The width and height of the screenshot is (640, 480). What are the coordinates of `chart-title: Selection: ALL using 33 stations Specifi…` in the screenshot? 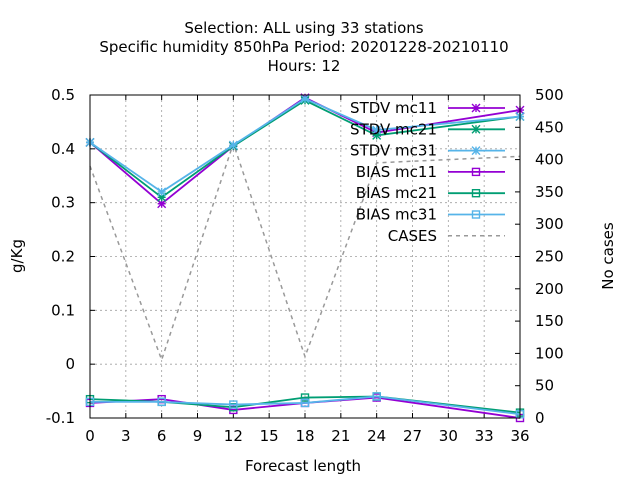 It's located at (303, 47).